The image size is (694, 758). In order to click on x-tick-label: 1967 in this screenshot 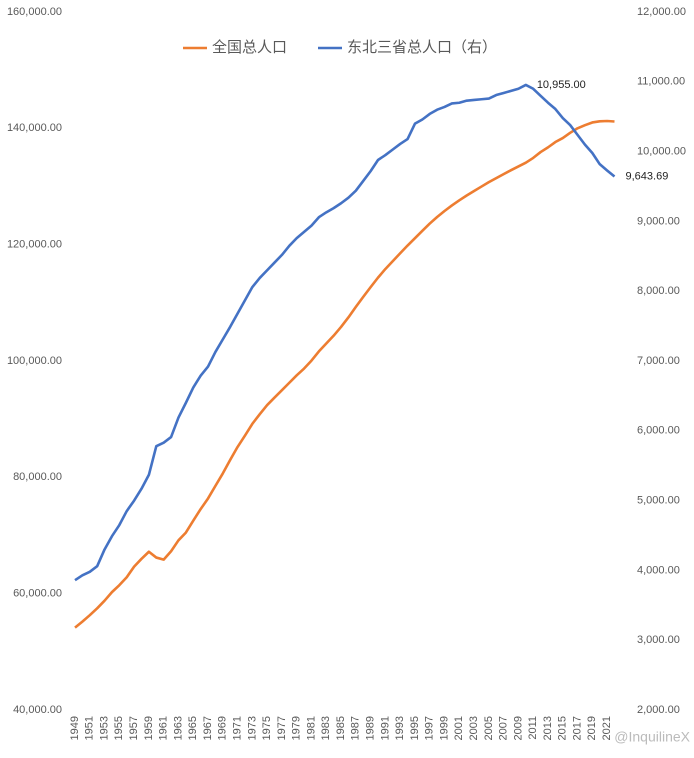, I will do `click(208, 728)`.